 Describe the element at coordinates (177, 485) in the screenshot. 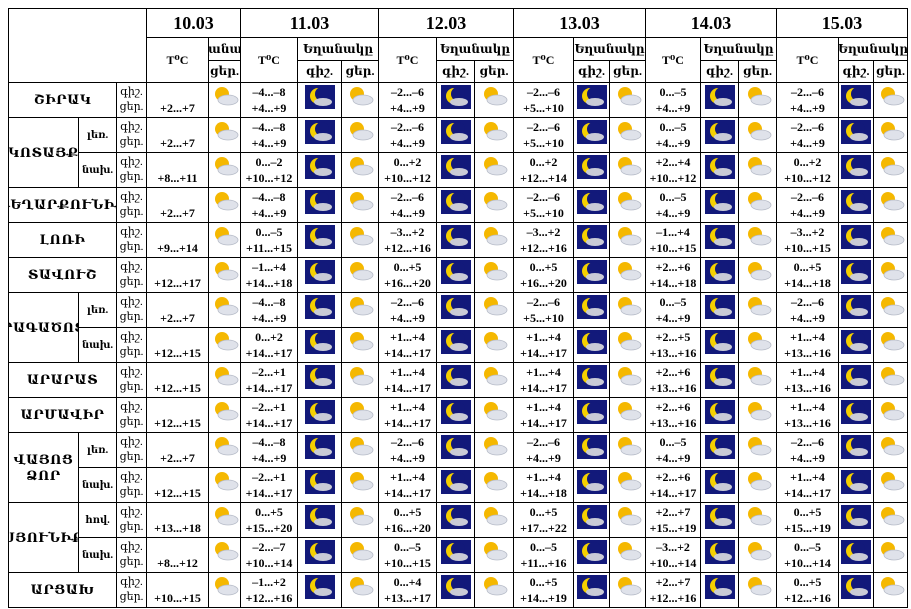

I see `temp-cell: +12...+15` at that location.